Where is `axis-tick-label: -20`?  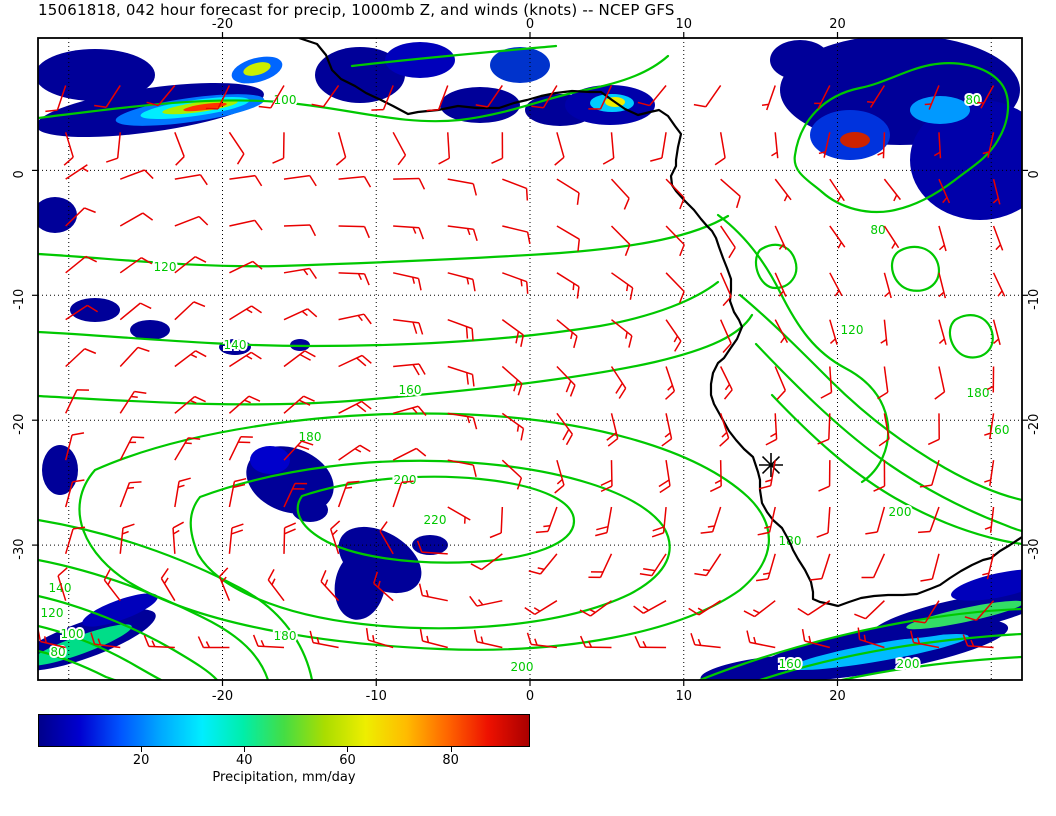
axis-tick-label: -20 is located at coordinates (222, 696).